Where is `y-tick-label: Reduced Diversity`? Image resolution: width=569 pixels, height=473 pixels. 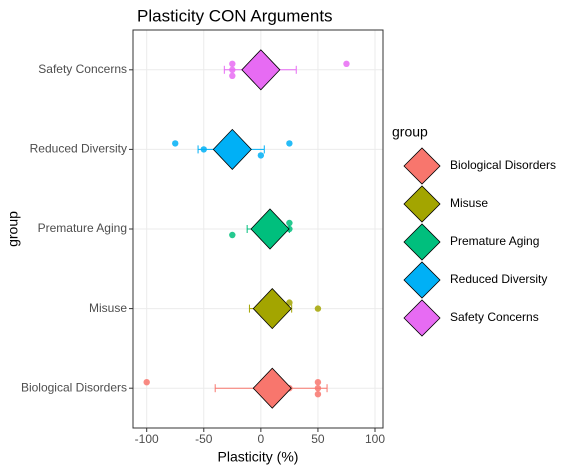 y-tick-label: Reduced Diversity is located at coordinates (78, 149).